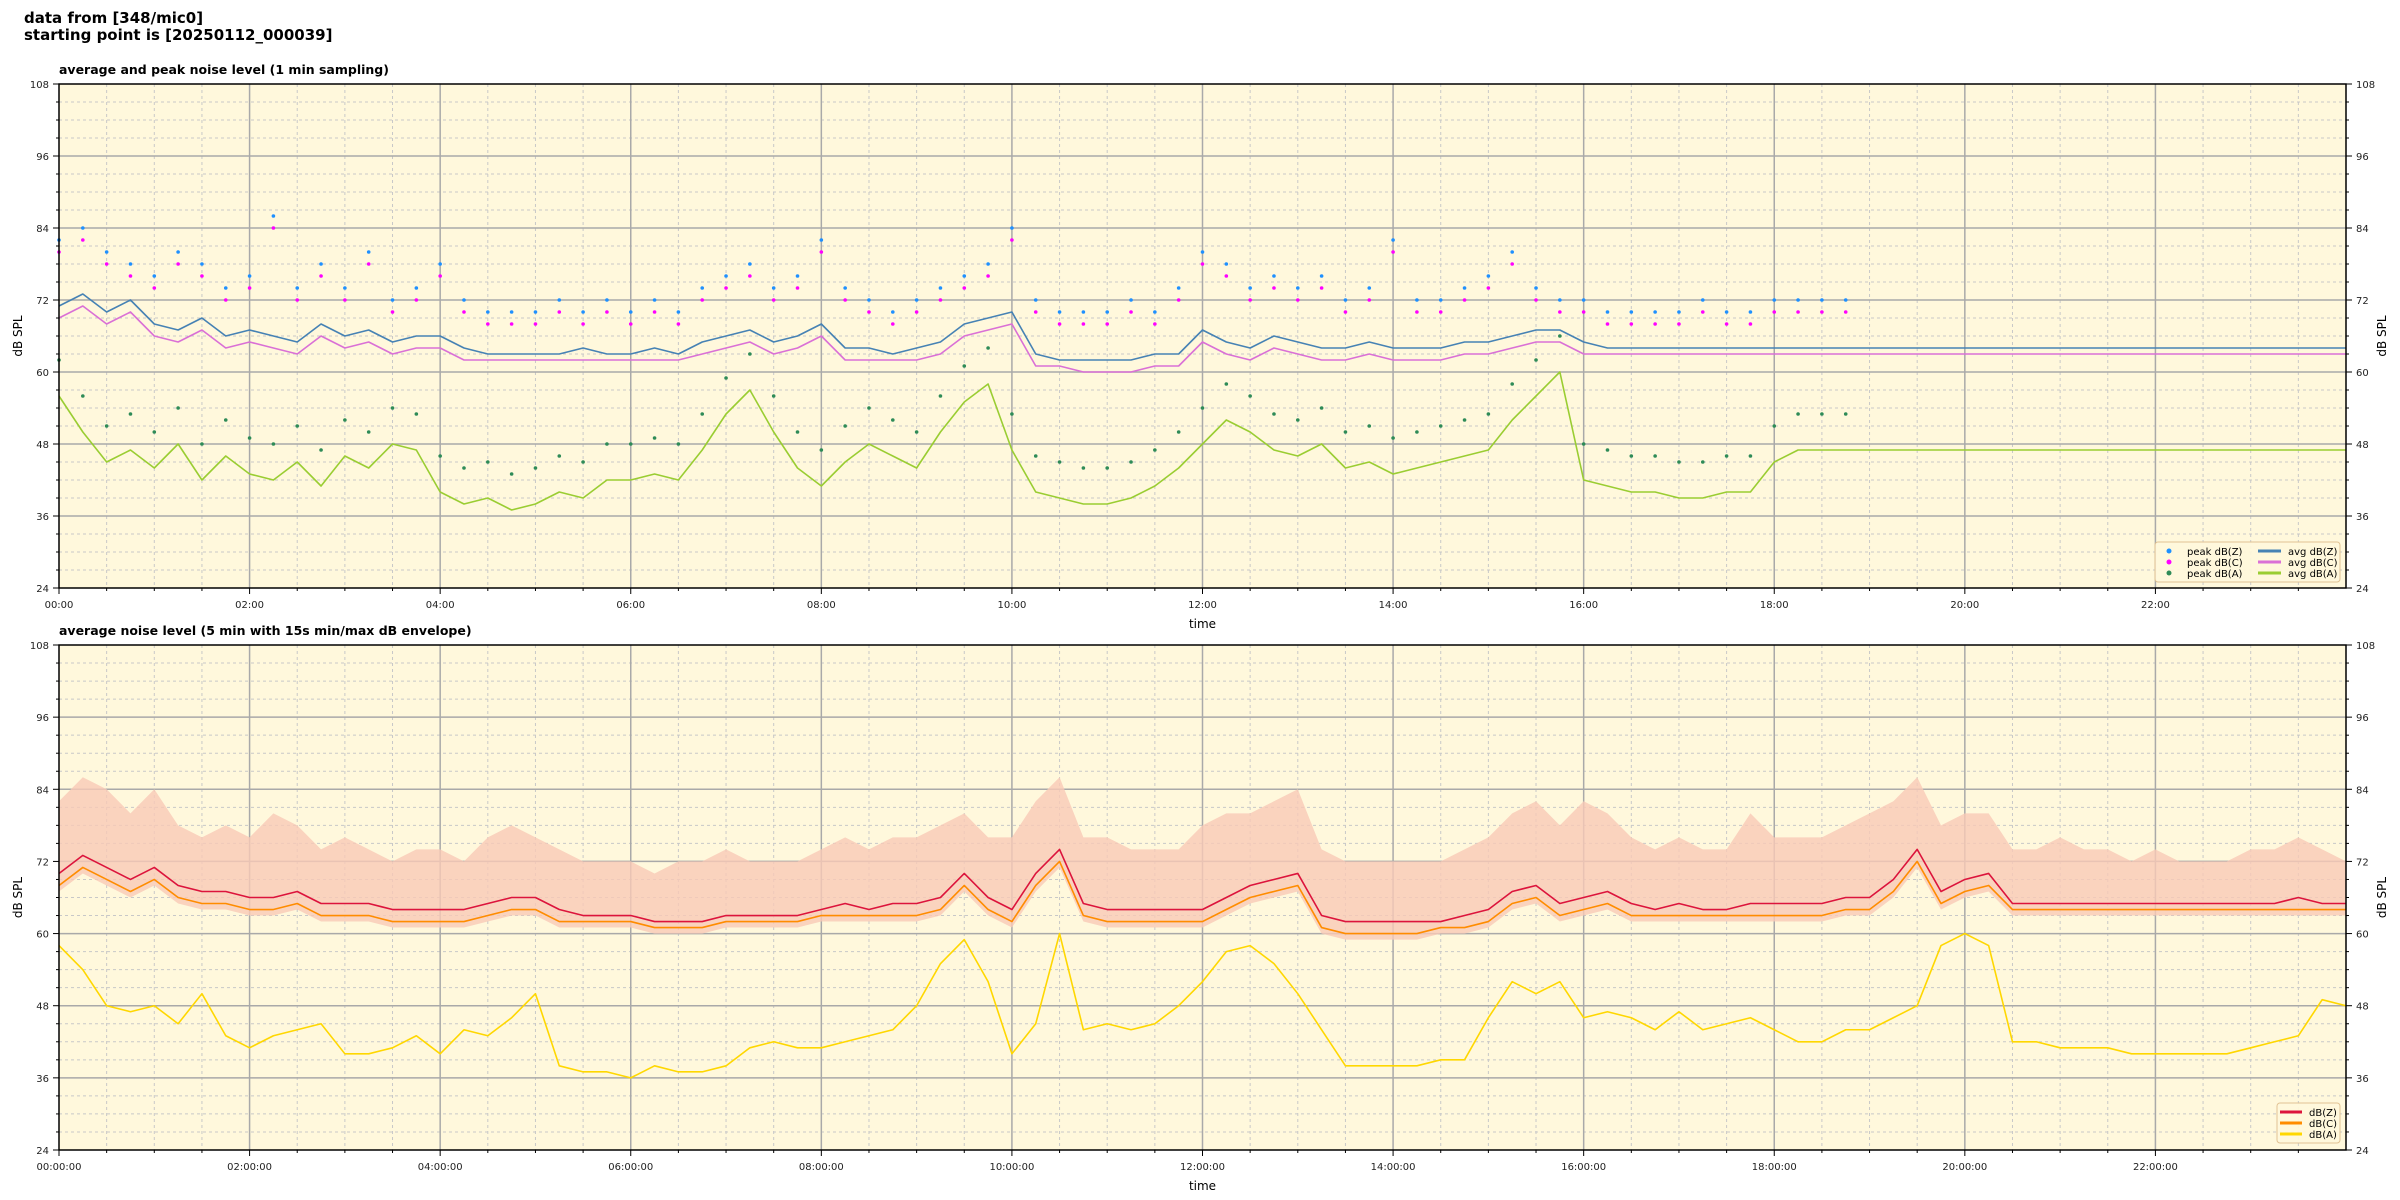  Describe the element at coordinates (630, 1167) in the screenshot. I see `x-tick-label: 06:00:00` at that location.